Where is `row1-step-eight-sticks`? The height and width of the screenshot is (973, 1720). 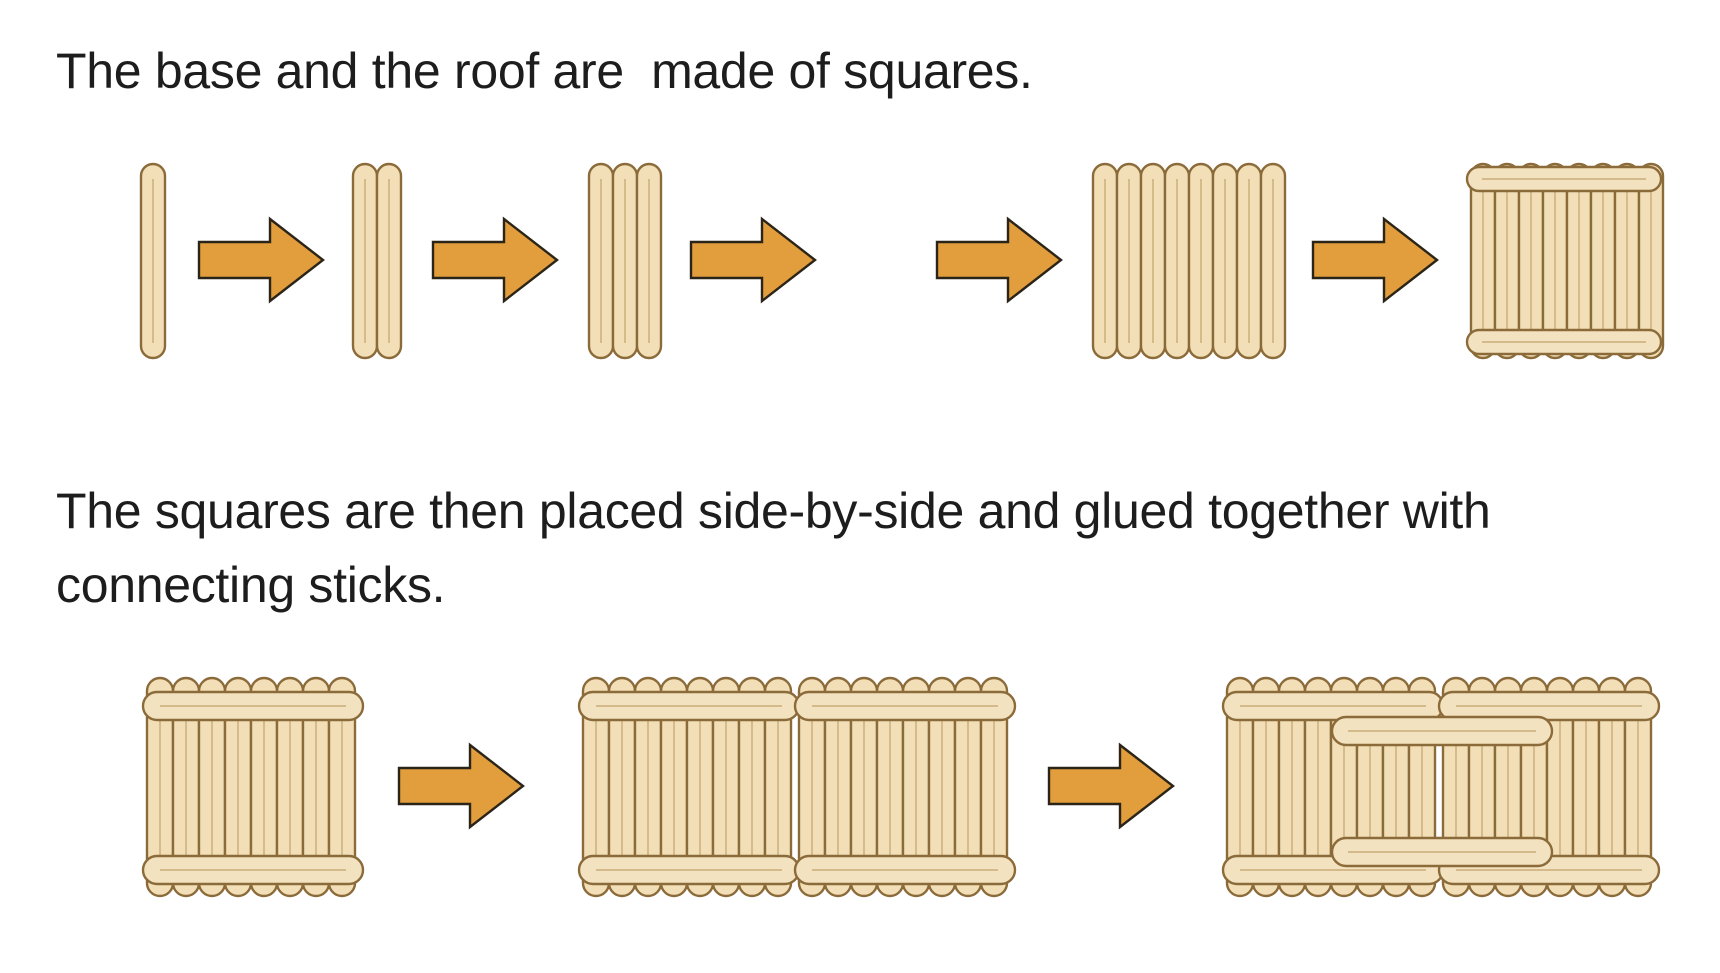 row1-step-eight-sticks is located at coordinates (1189, 261).